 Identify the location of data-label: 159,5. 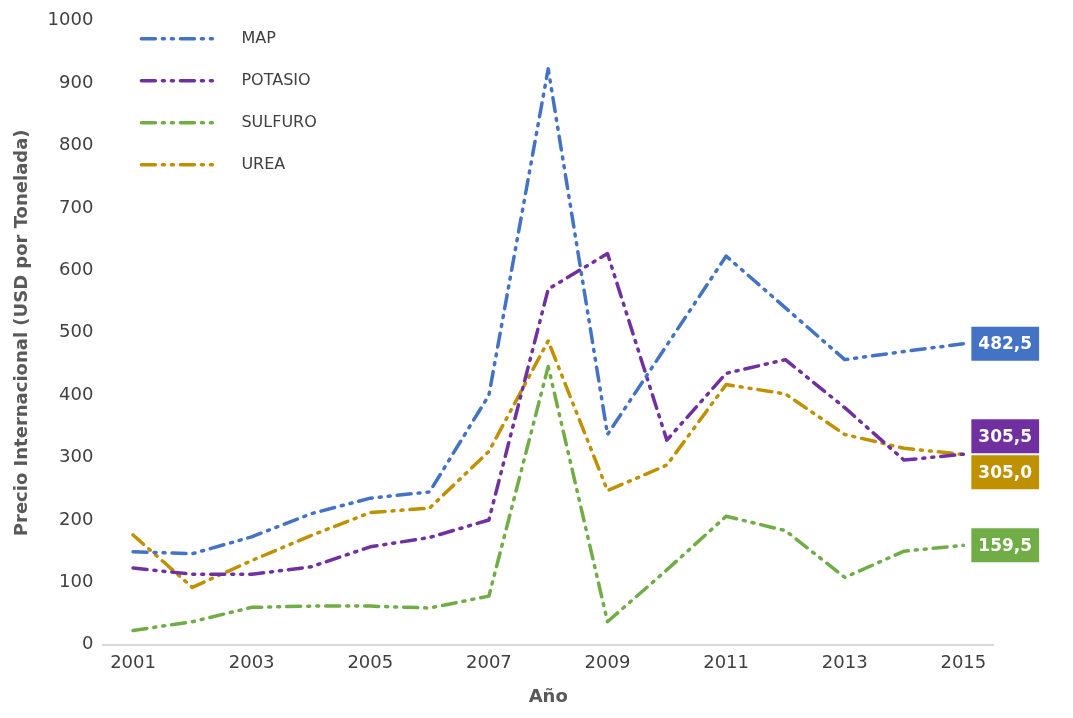
(1005, 544).